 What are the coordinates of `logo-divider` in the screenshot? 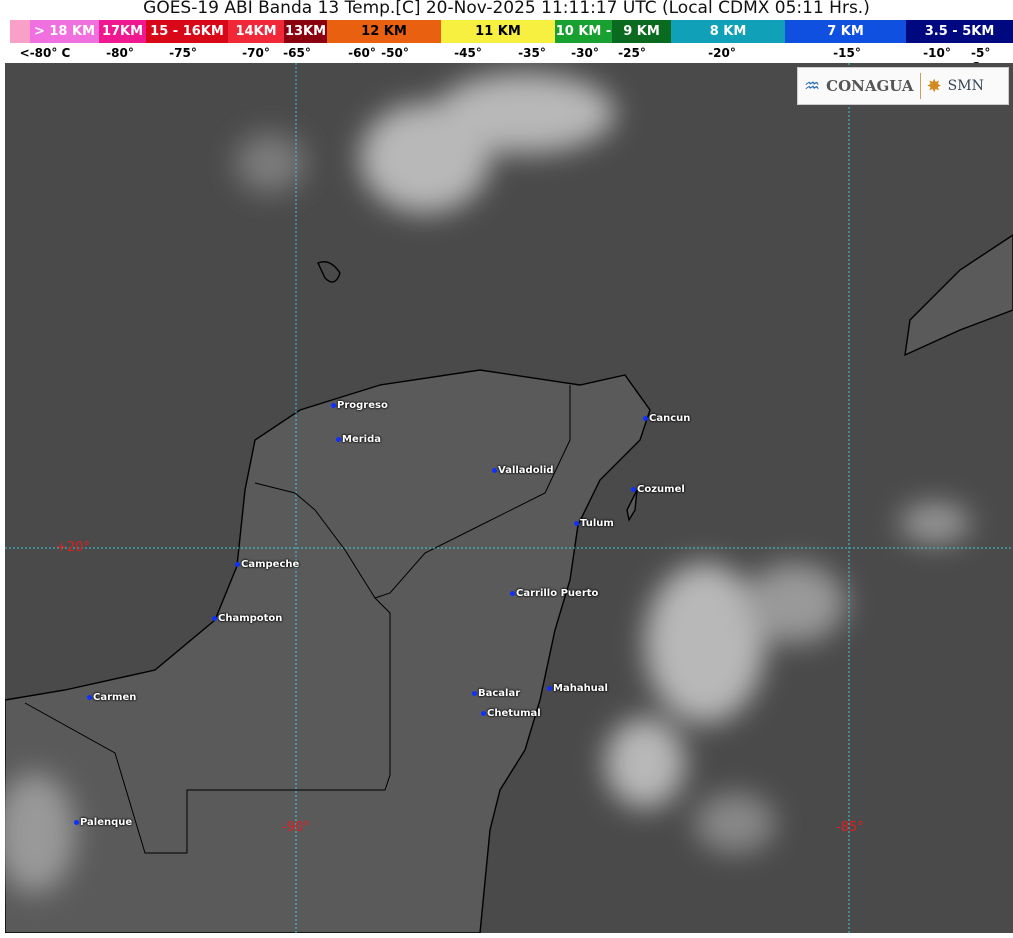 It's located at (920, 86).